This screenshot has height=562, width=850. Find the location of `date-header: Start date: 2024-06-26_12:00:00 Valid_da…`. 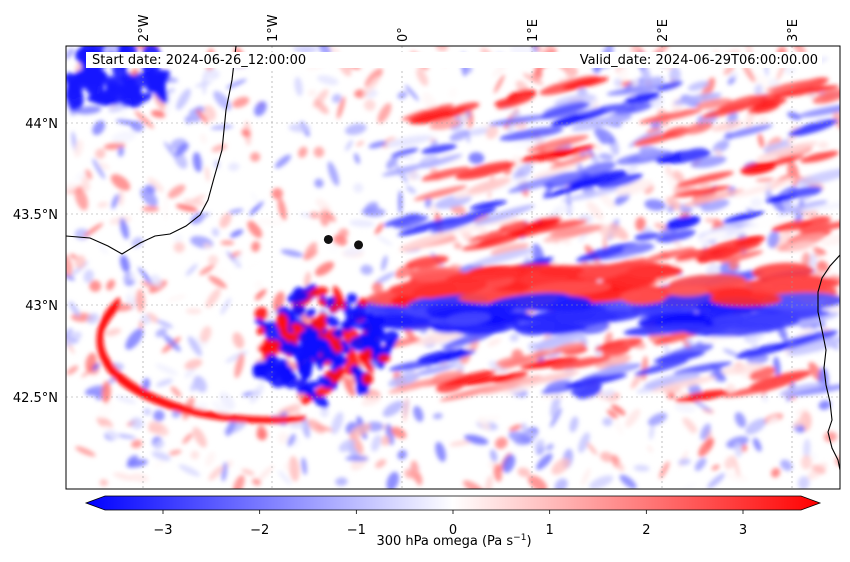

date-header: Start date: 2024-06-26_12:00:00 Valid_da… is located at coordinates (454, 60).